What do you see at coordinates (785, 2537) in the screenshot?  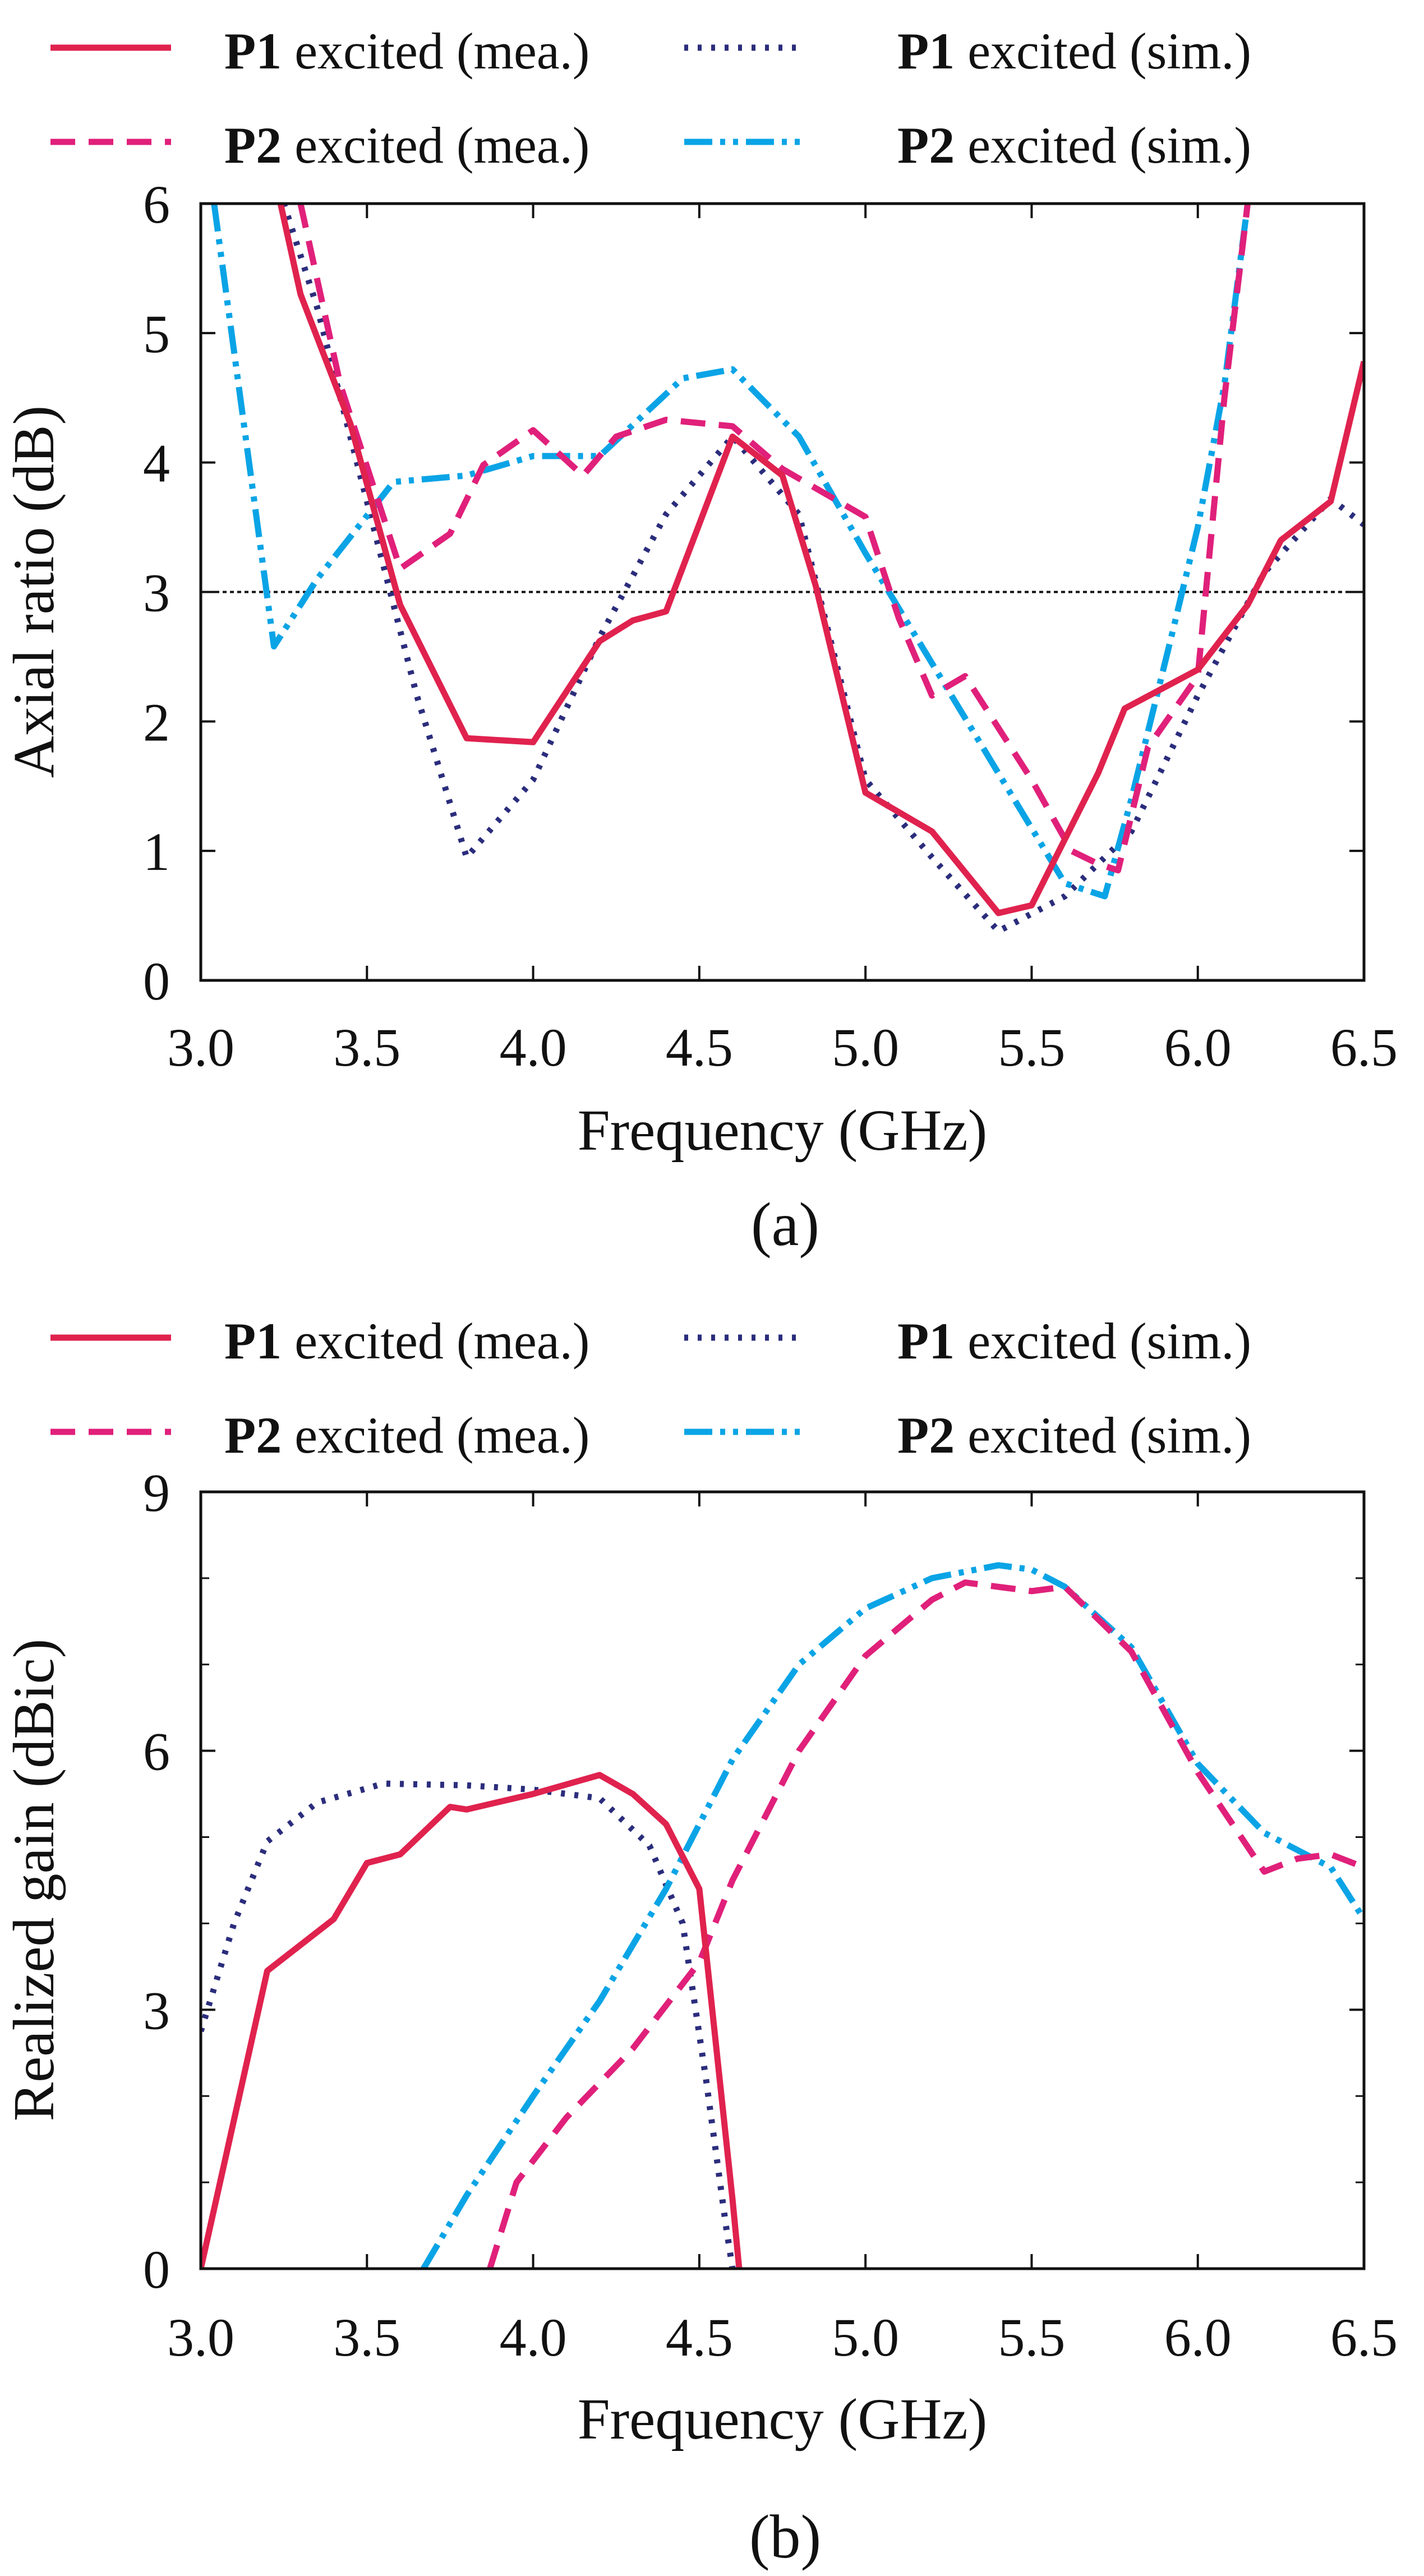 I see `panel-label-b: (b)` at bounding box center [785, 2537].